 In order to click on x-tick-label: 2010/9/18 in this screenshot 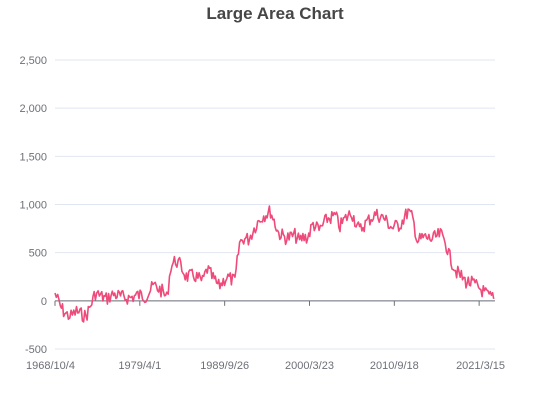, I will do `click(394, 366)`.